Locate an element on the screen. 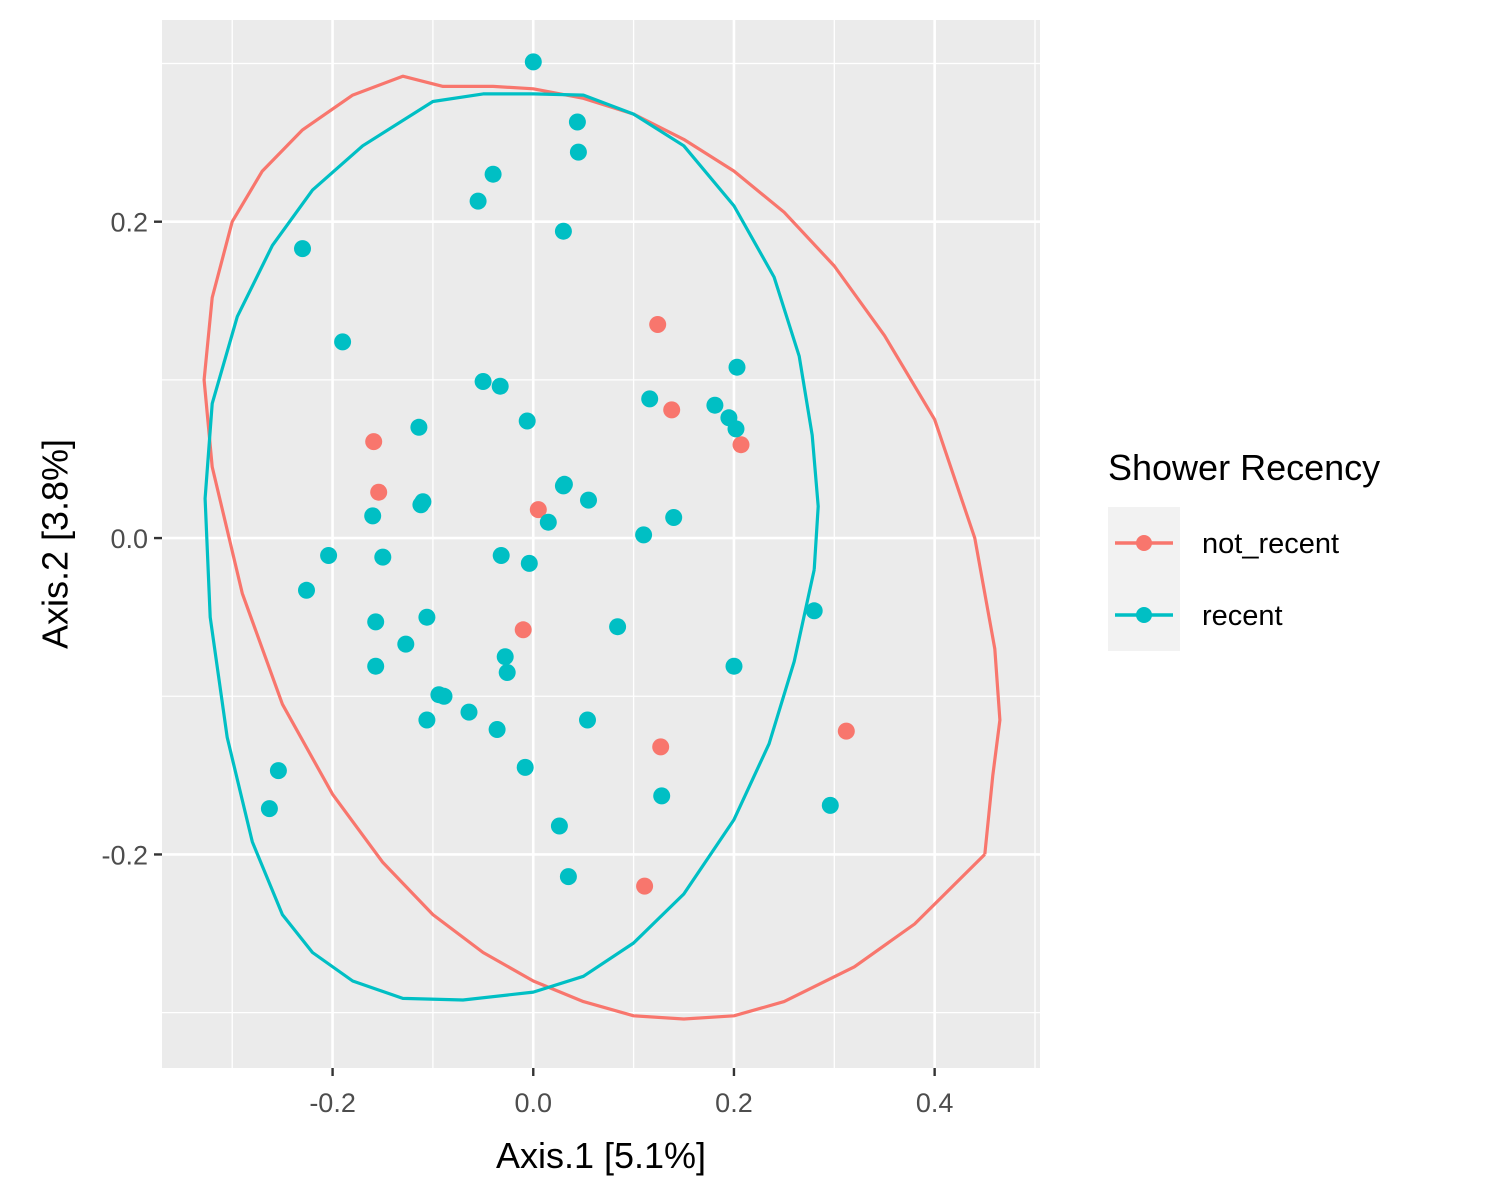 The image size is (1500, 1200). legend-label-recent: recent is located at coordinates (1242, 616).